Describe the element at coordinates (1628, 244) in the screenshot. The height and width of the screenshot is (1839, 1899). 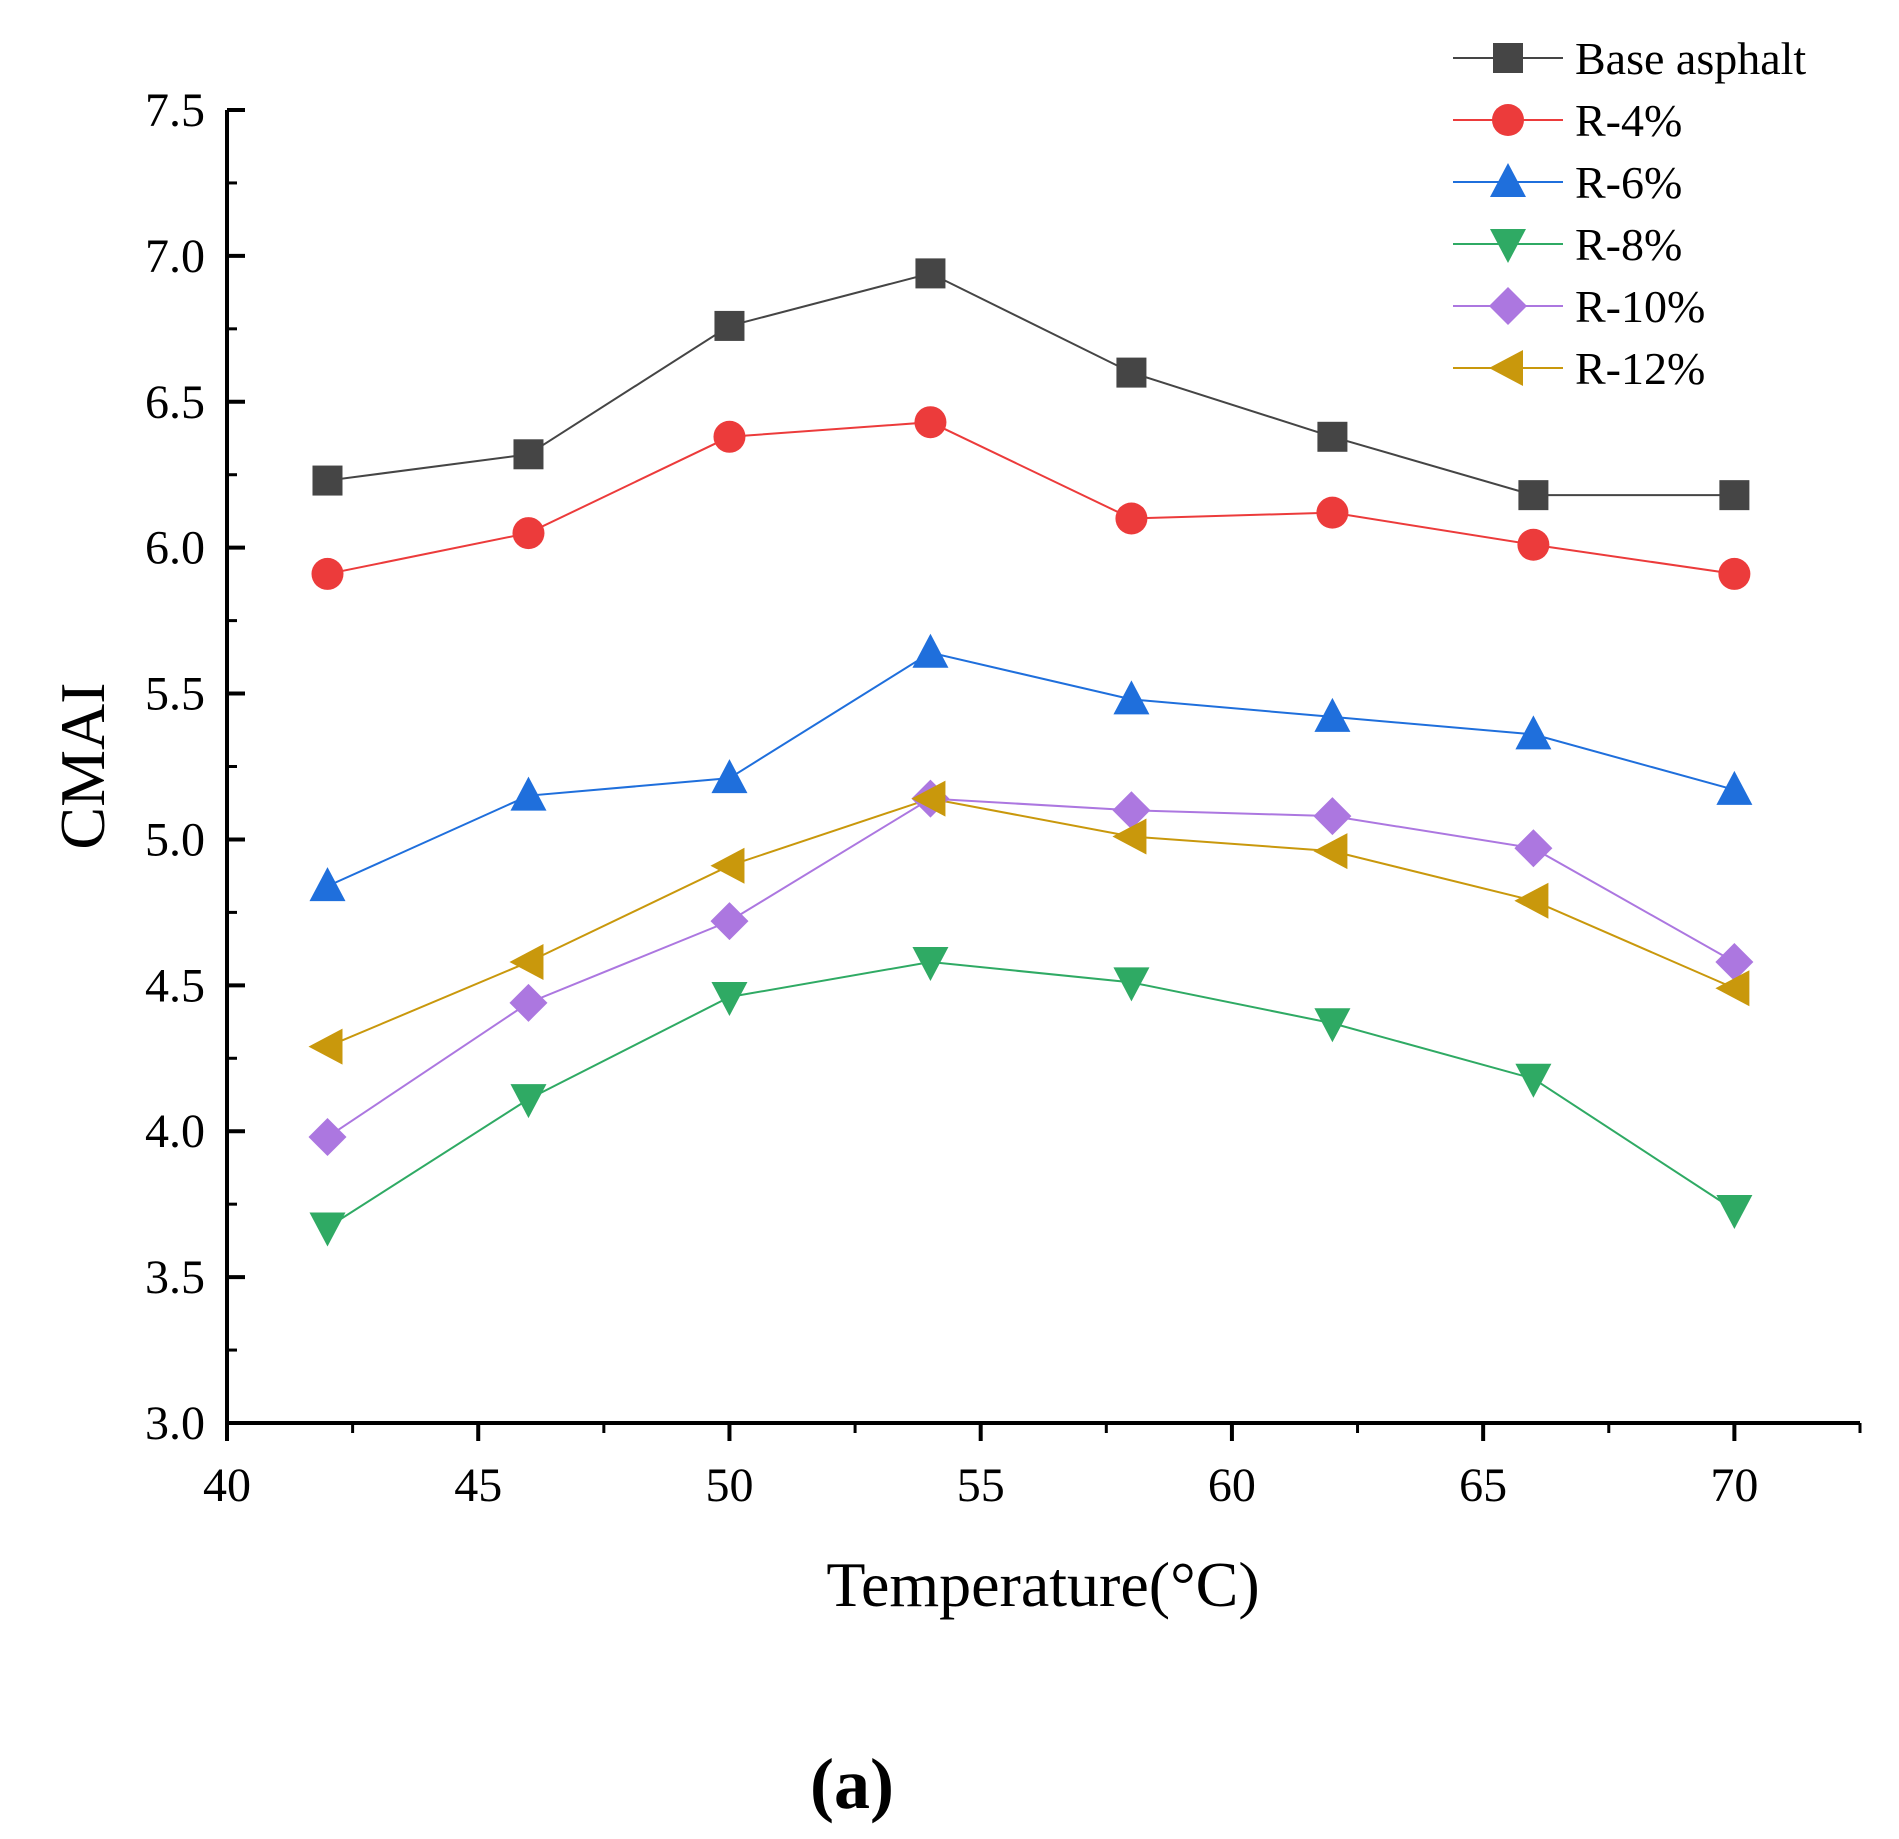
I see `legend-label: R-8%` at that location.